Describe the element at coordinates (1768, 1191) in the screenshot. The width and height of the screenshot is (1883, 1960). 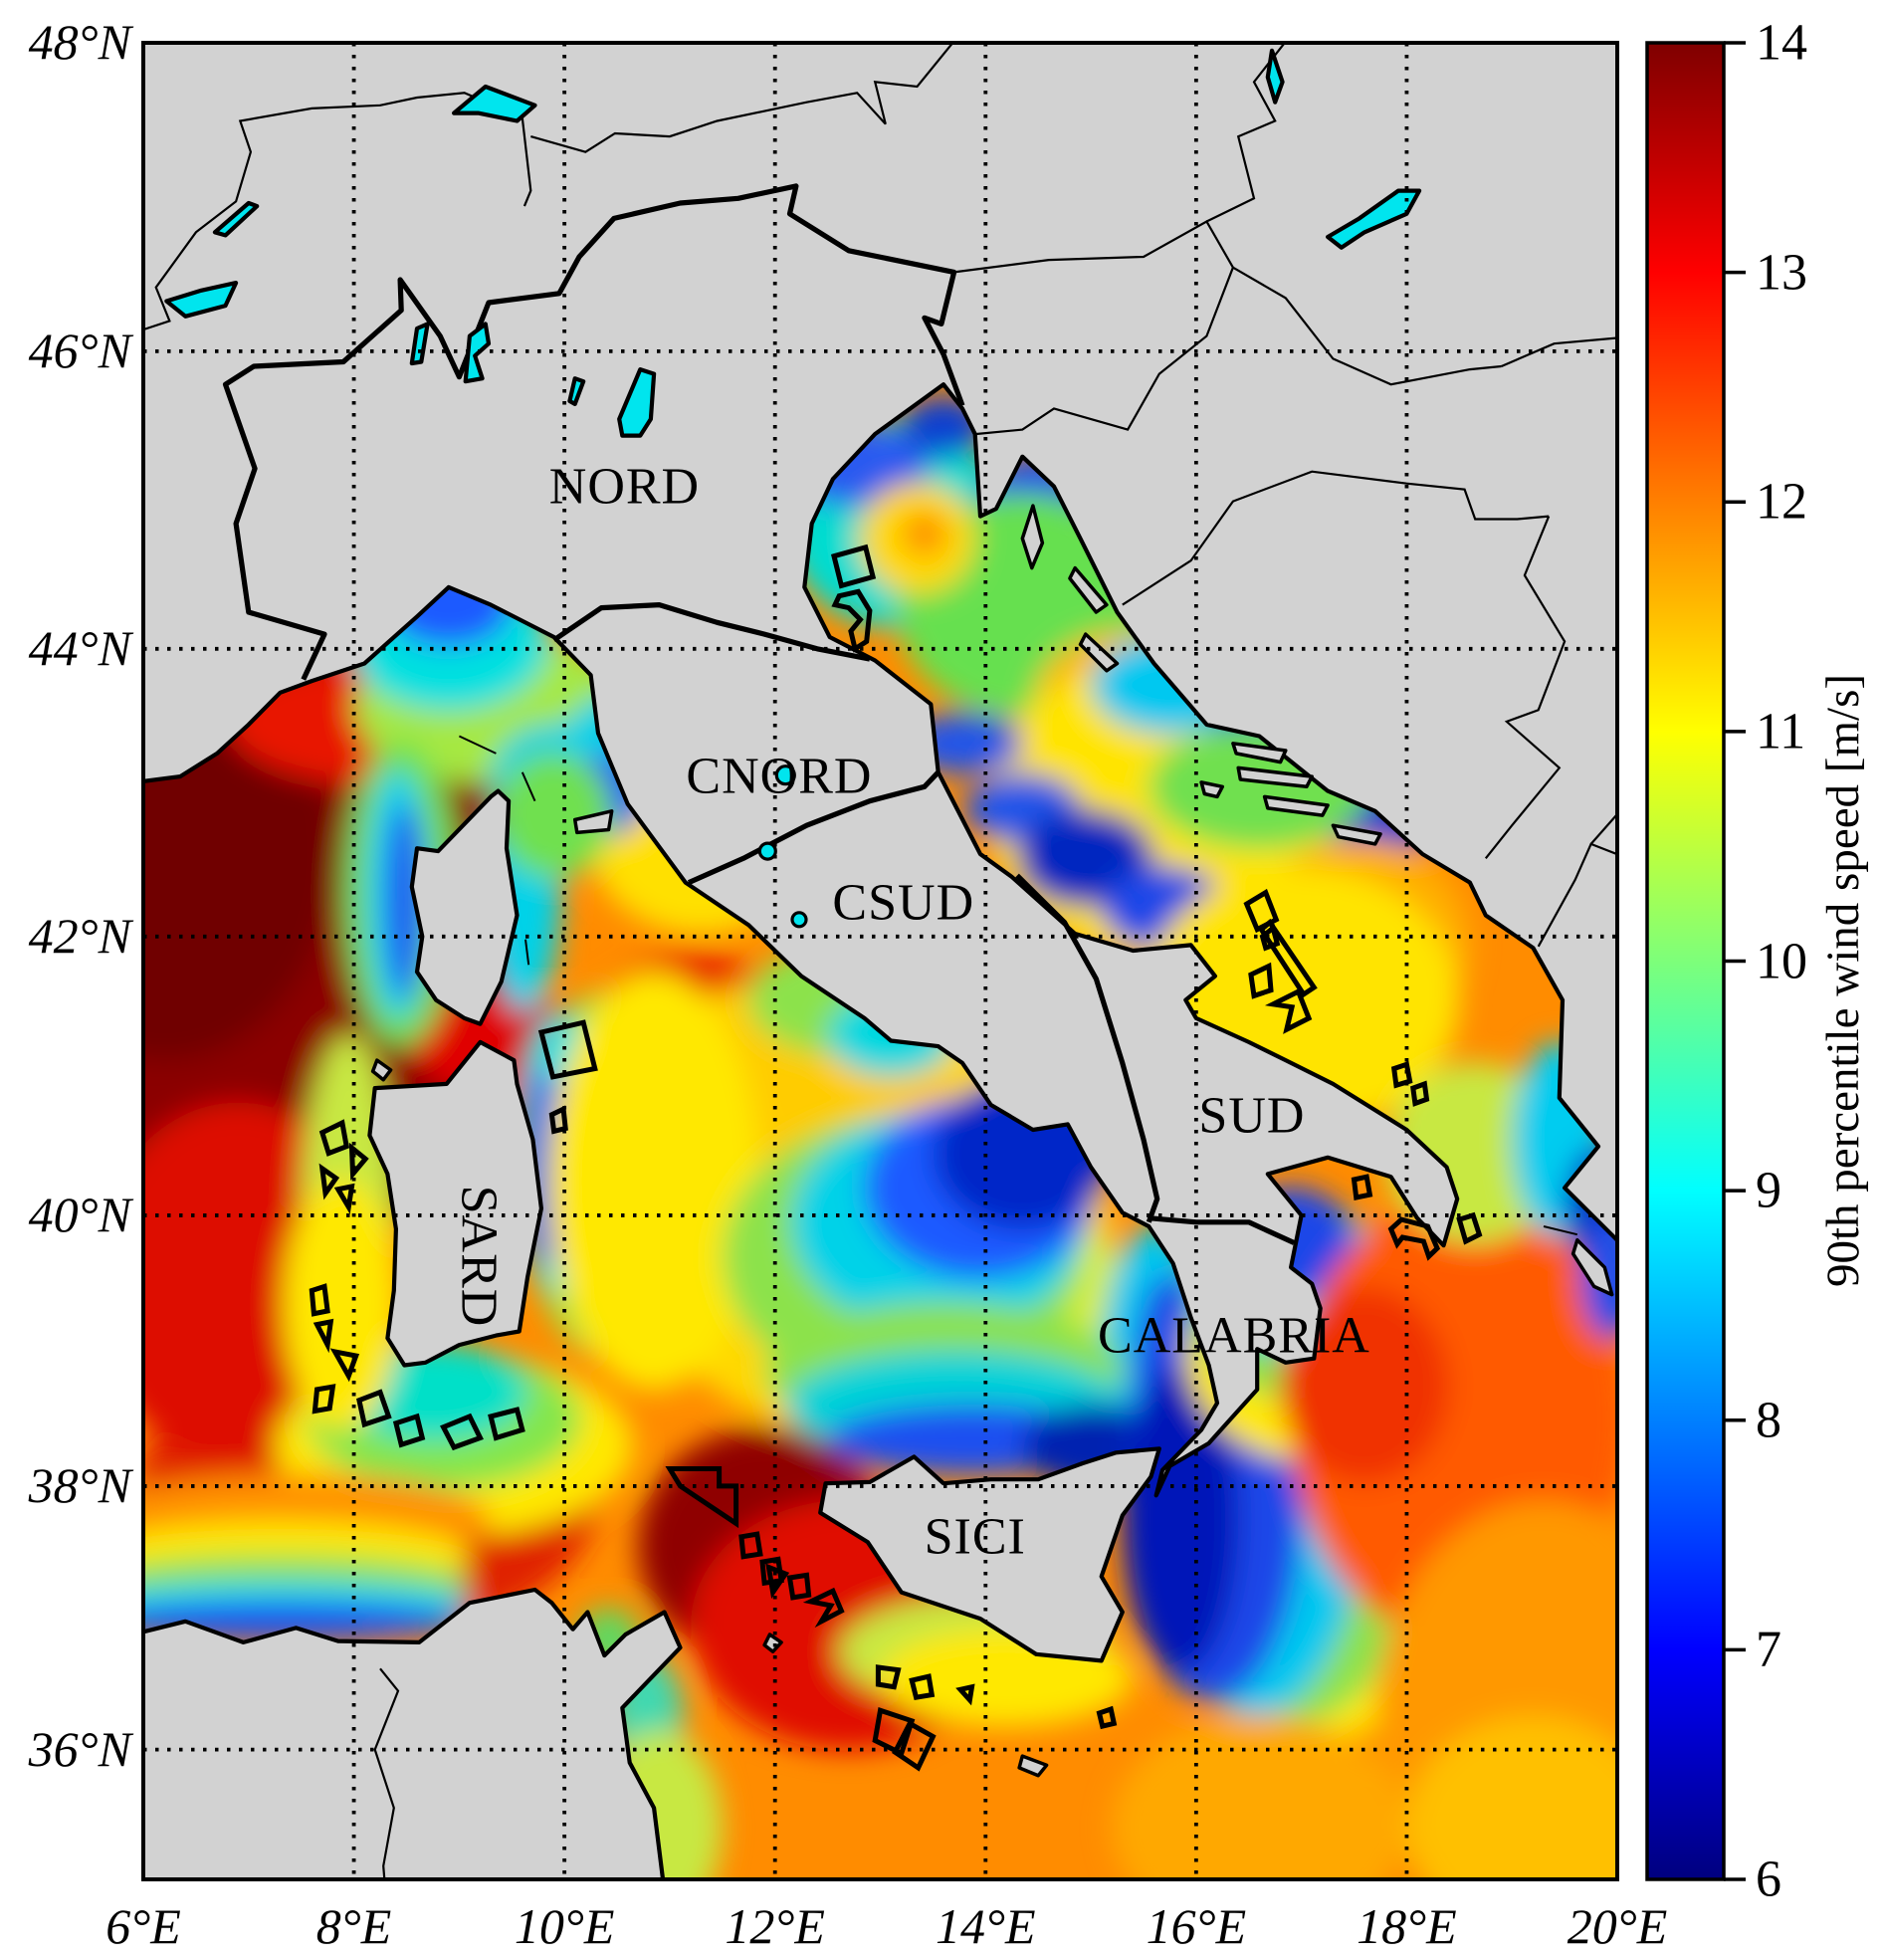
I see `colorbar-tick-label-9: 9` at that location.